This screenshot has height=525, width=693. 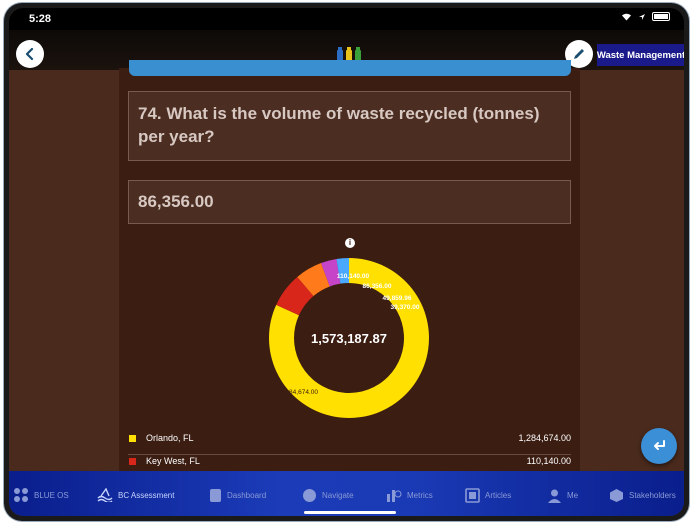 What do you see at coordinates (21, 495) in the screenshot?
I see `grid-dots-icon` at bounding box center [21, 495].